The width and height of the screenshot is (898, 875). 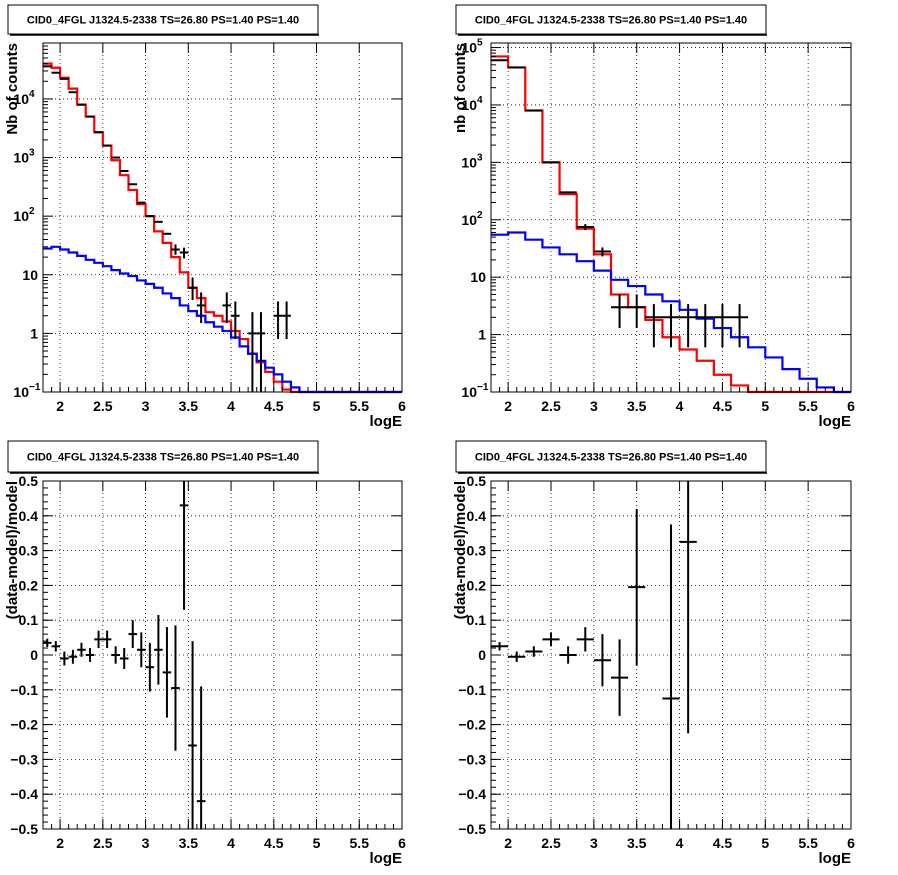 What do you see at coordinates (483, 387) in the screenshot?
I see `y-tick-exponent: −1` at bounding box center [483, 387].